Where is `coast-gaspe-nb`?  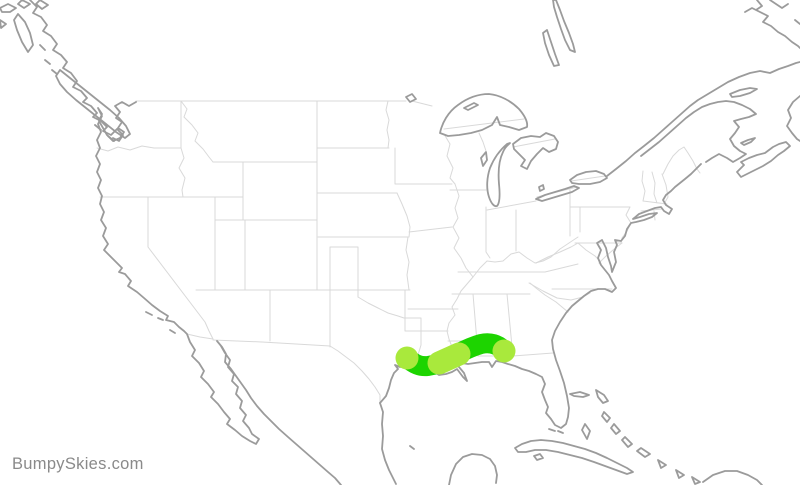 coast-gaspe-nb is located at coordinates (698, 131).